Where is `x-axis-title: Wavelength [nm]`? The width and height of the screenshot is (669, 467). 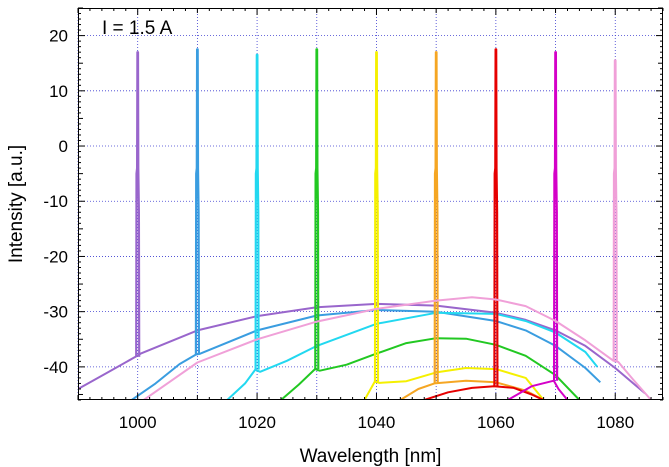
x-axis-title: Wavelength [nm] is located at coordinates (371, 456).